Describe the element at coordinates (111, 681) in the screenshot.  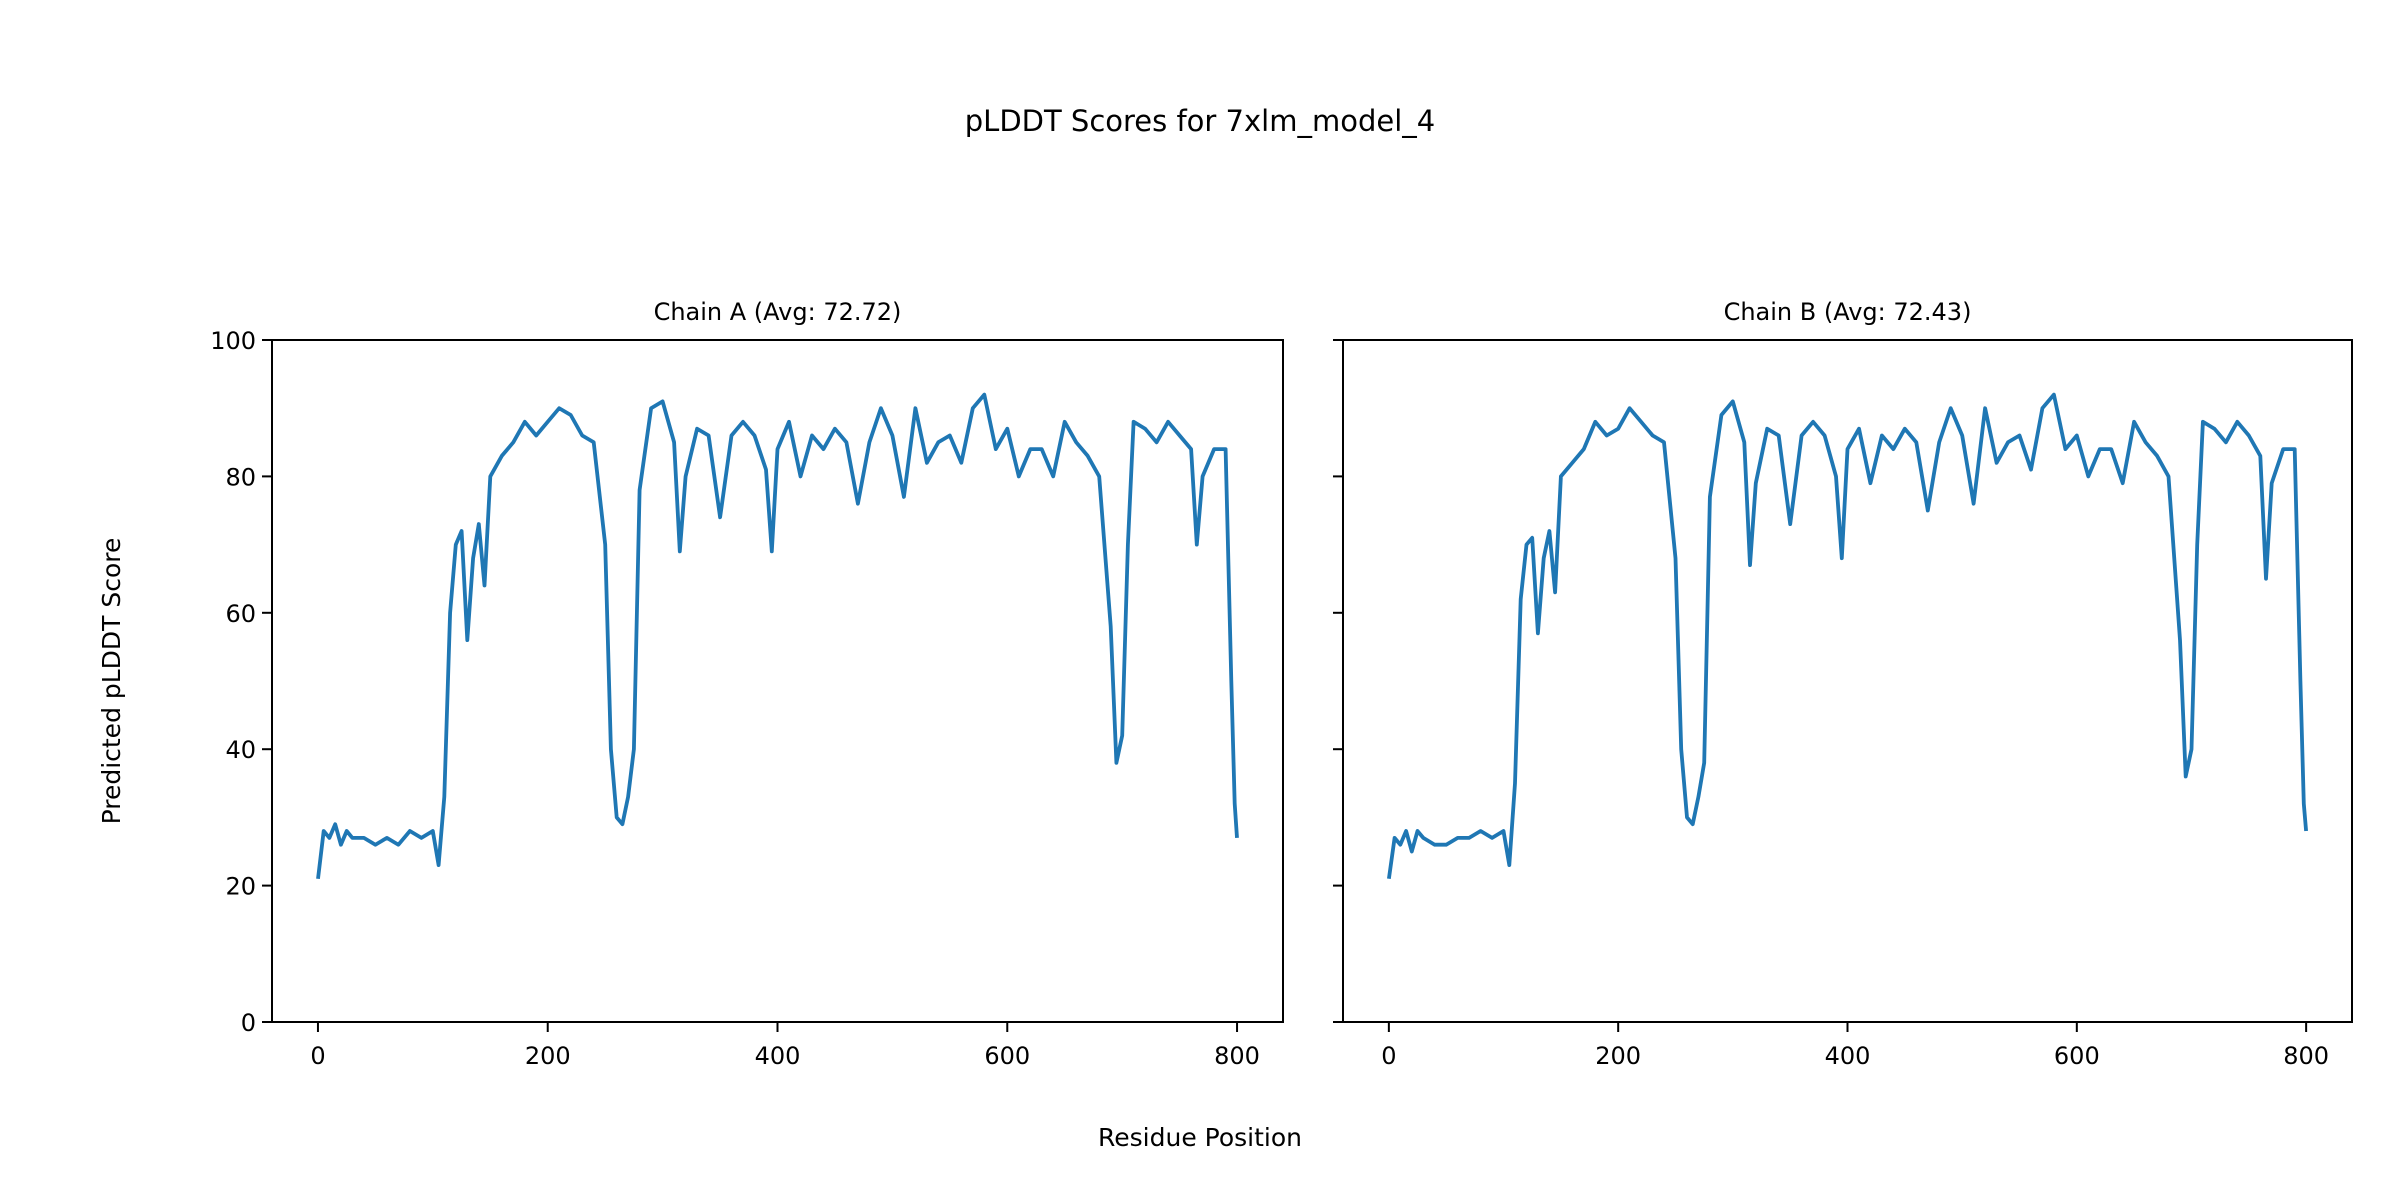
I see `y-axis-label: Predicted pLDDT Score` at that location.